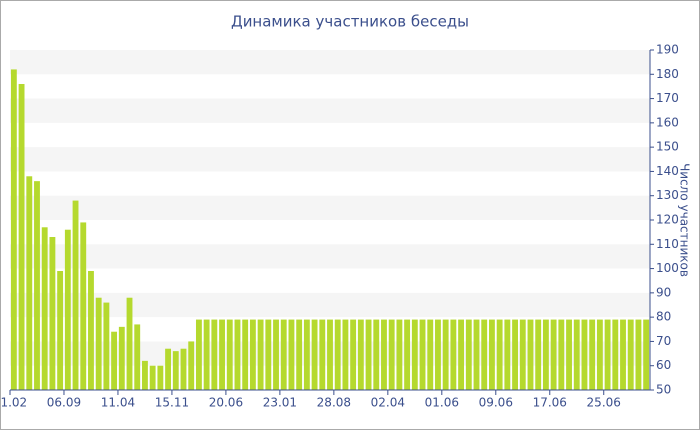 The width and height of the screenshot is (700, 430). I want to click on y-tick-label: 190, so click(667, 50).